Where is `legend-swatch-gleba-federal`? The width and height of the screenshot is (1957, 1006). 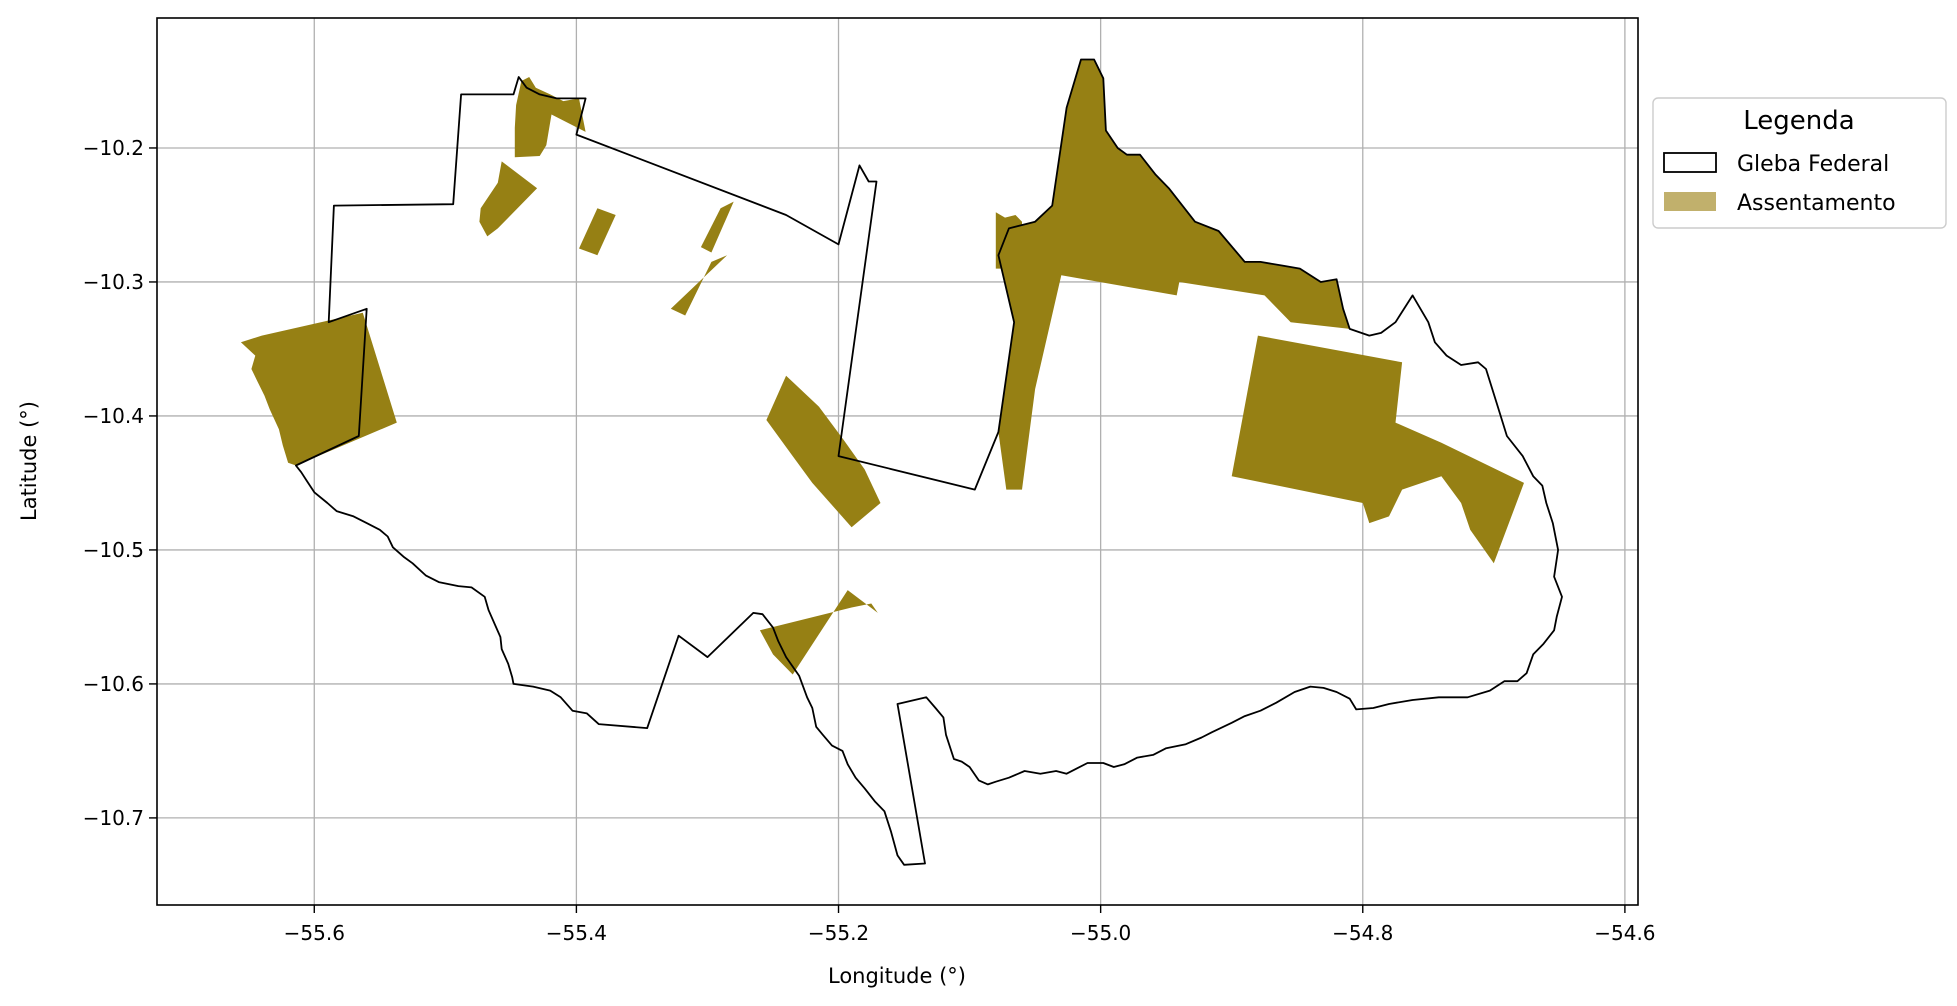 legend-swatch-gleba-federal is located at coordinates (1690, 162).